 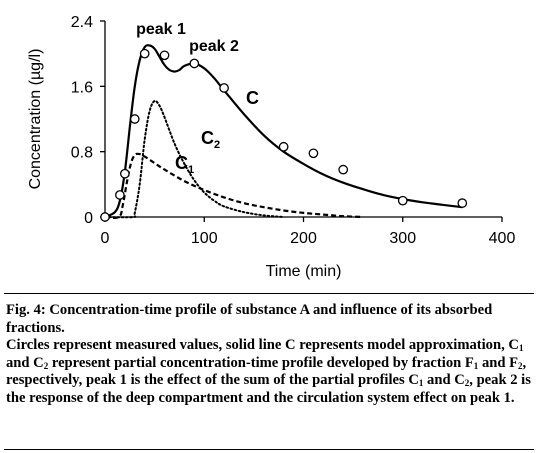 I want to click on x-tick-label: 200, so click(x=303, y=238).